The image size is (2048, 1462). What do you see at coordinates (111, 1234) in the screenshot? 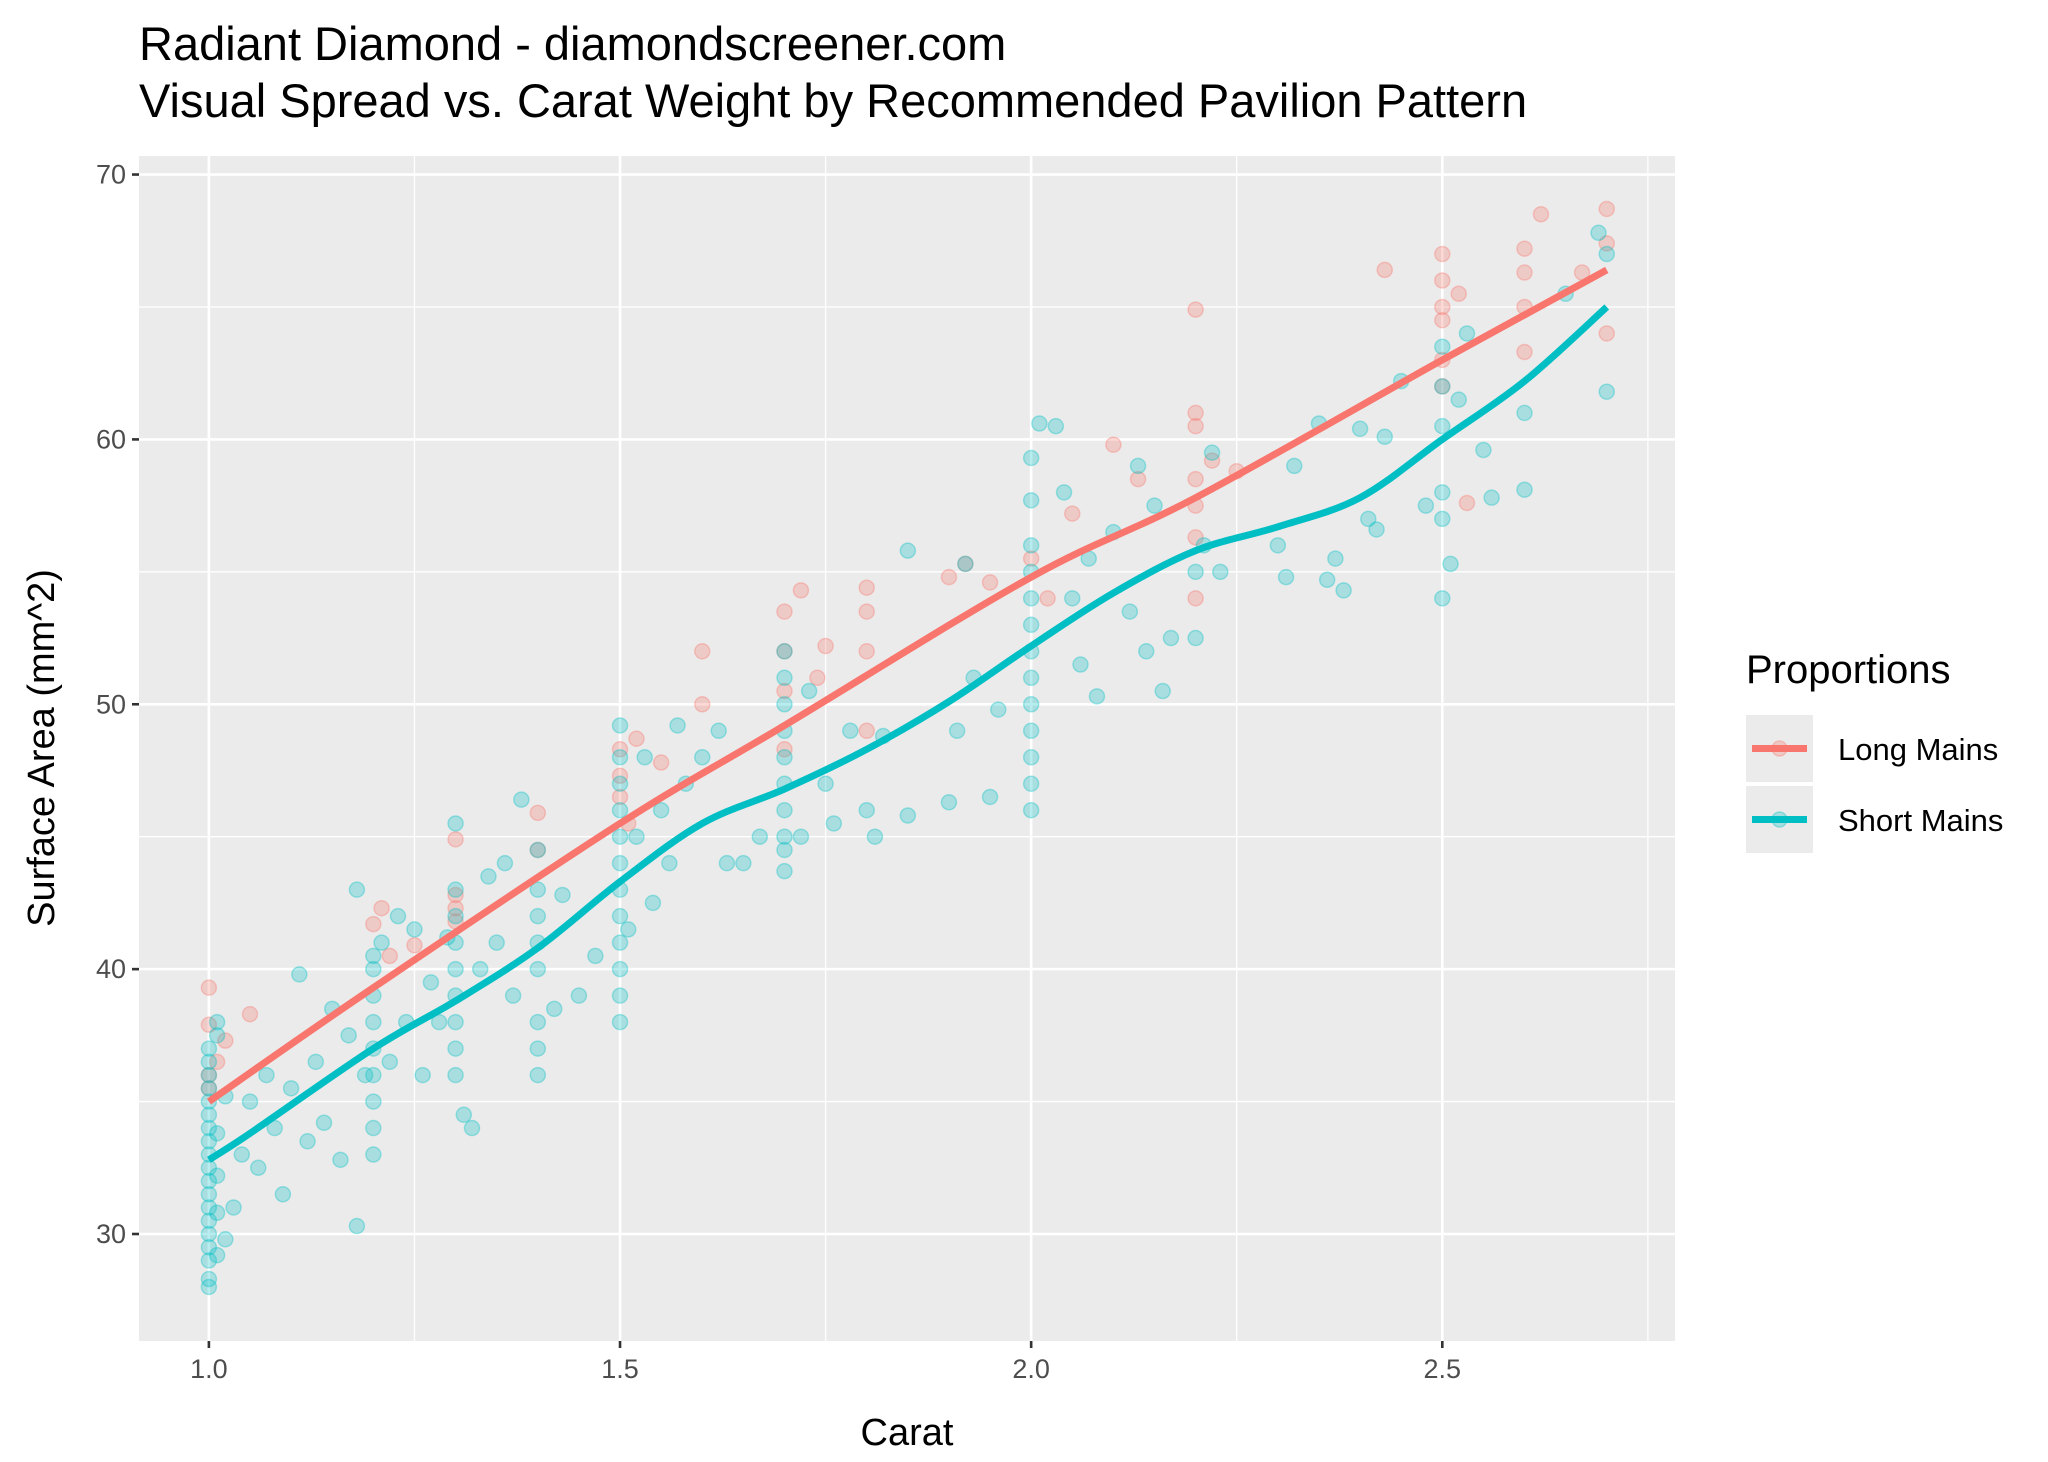
I see `y-tick-label: 30` at bounding box center [111, 1234].